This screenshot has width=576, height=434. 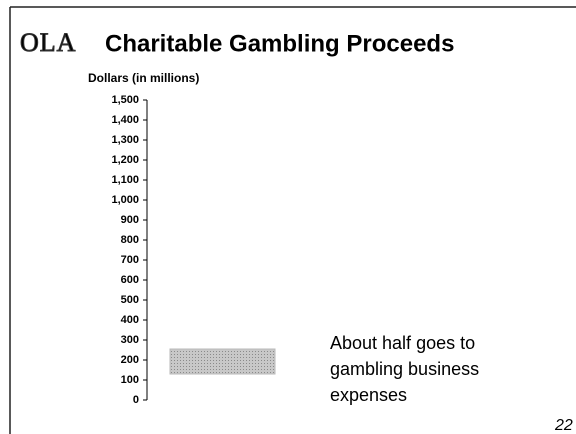 What do you see at coordinates (130, 360) in the screenshot?
I see `y-tick-label: 200` at bounding box center [130, 360].